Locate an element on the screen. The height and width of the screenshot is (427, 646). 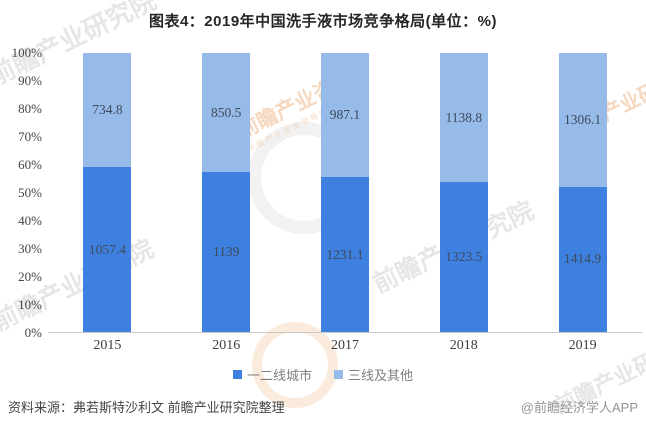
y-tick-label: 20% is located at coordinates (30, 276).